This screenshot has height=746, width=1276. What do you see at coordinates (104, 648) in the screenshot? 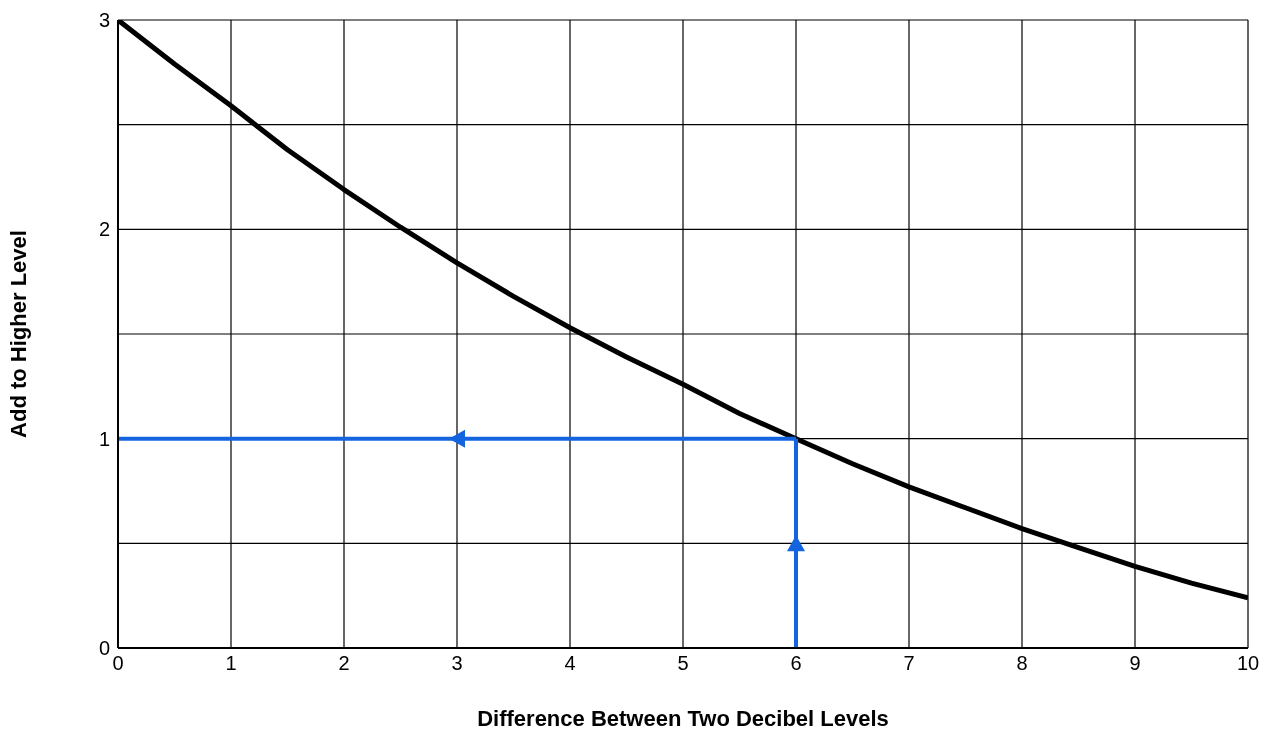
I see `y-tick-label: 0` at bounding box center [104, 648].